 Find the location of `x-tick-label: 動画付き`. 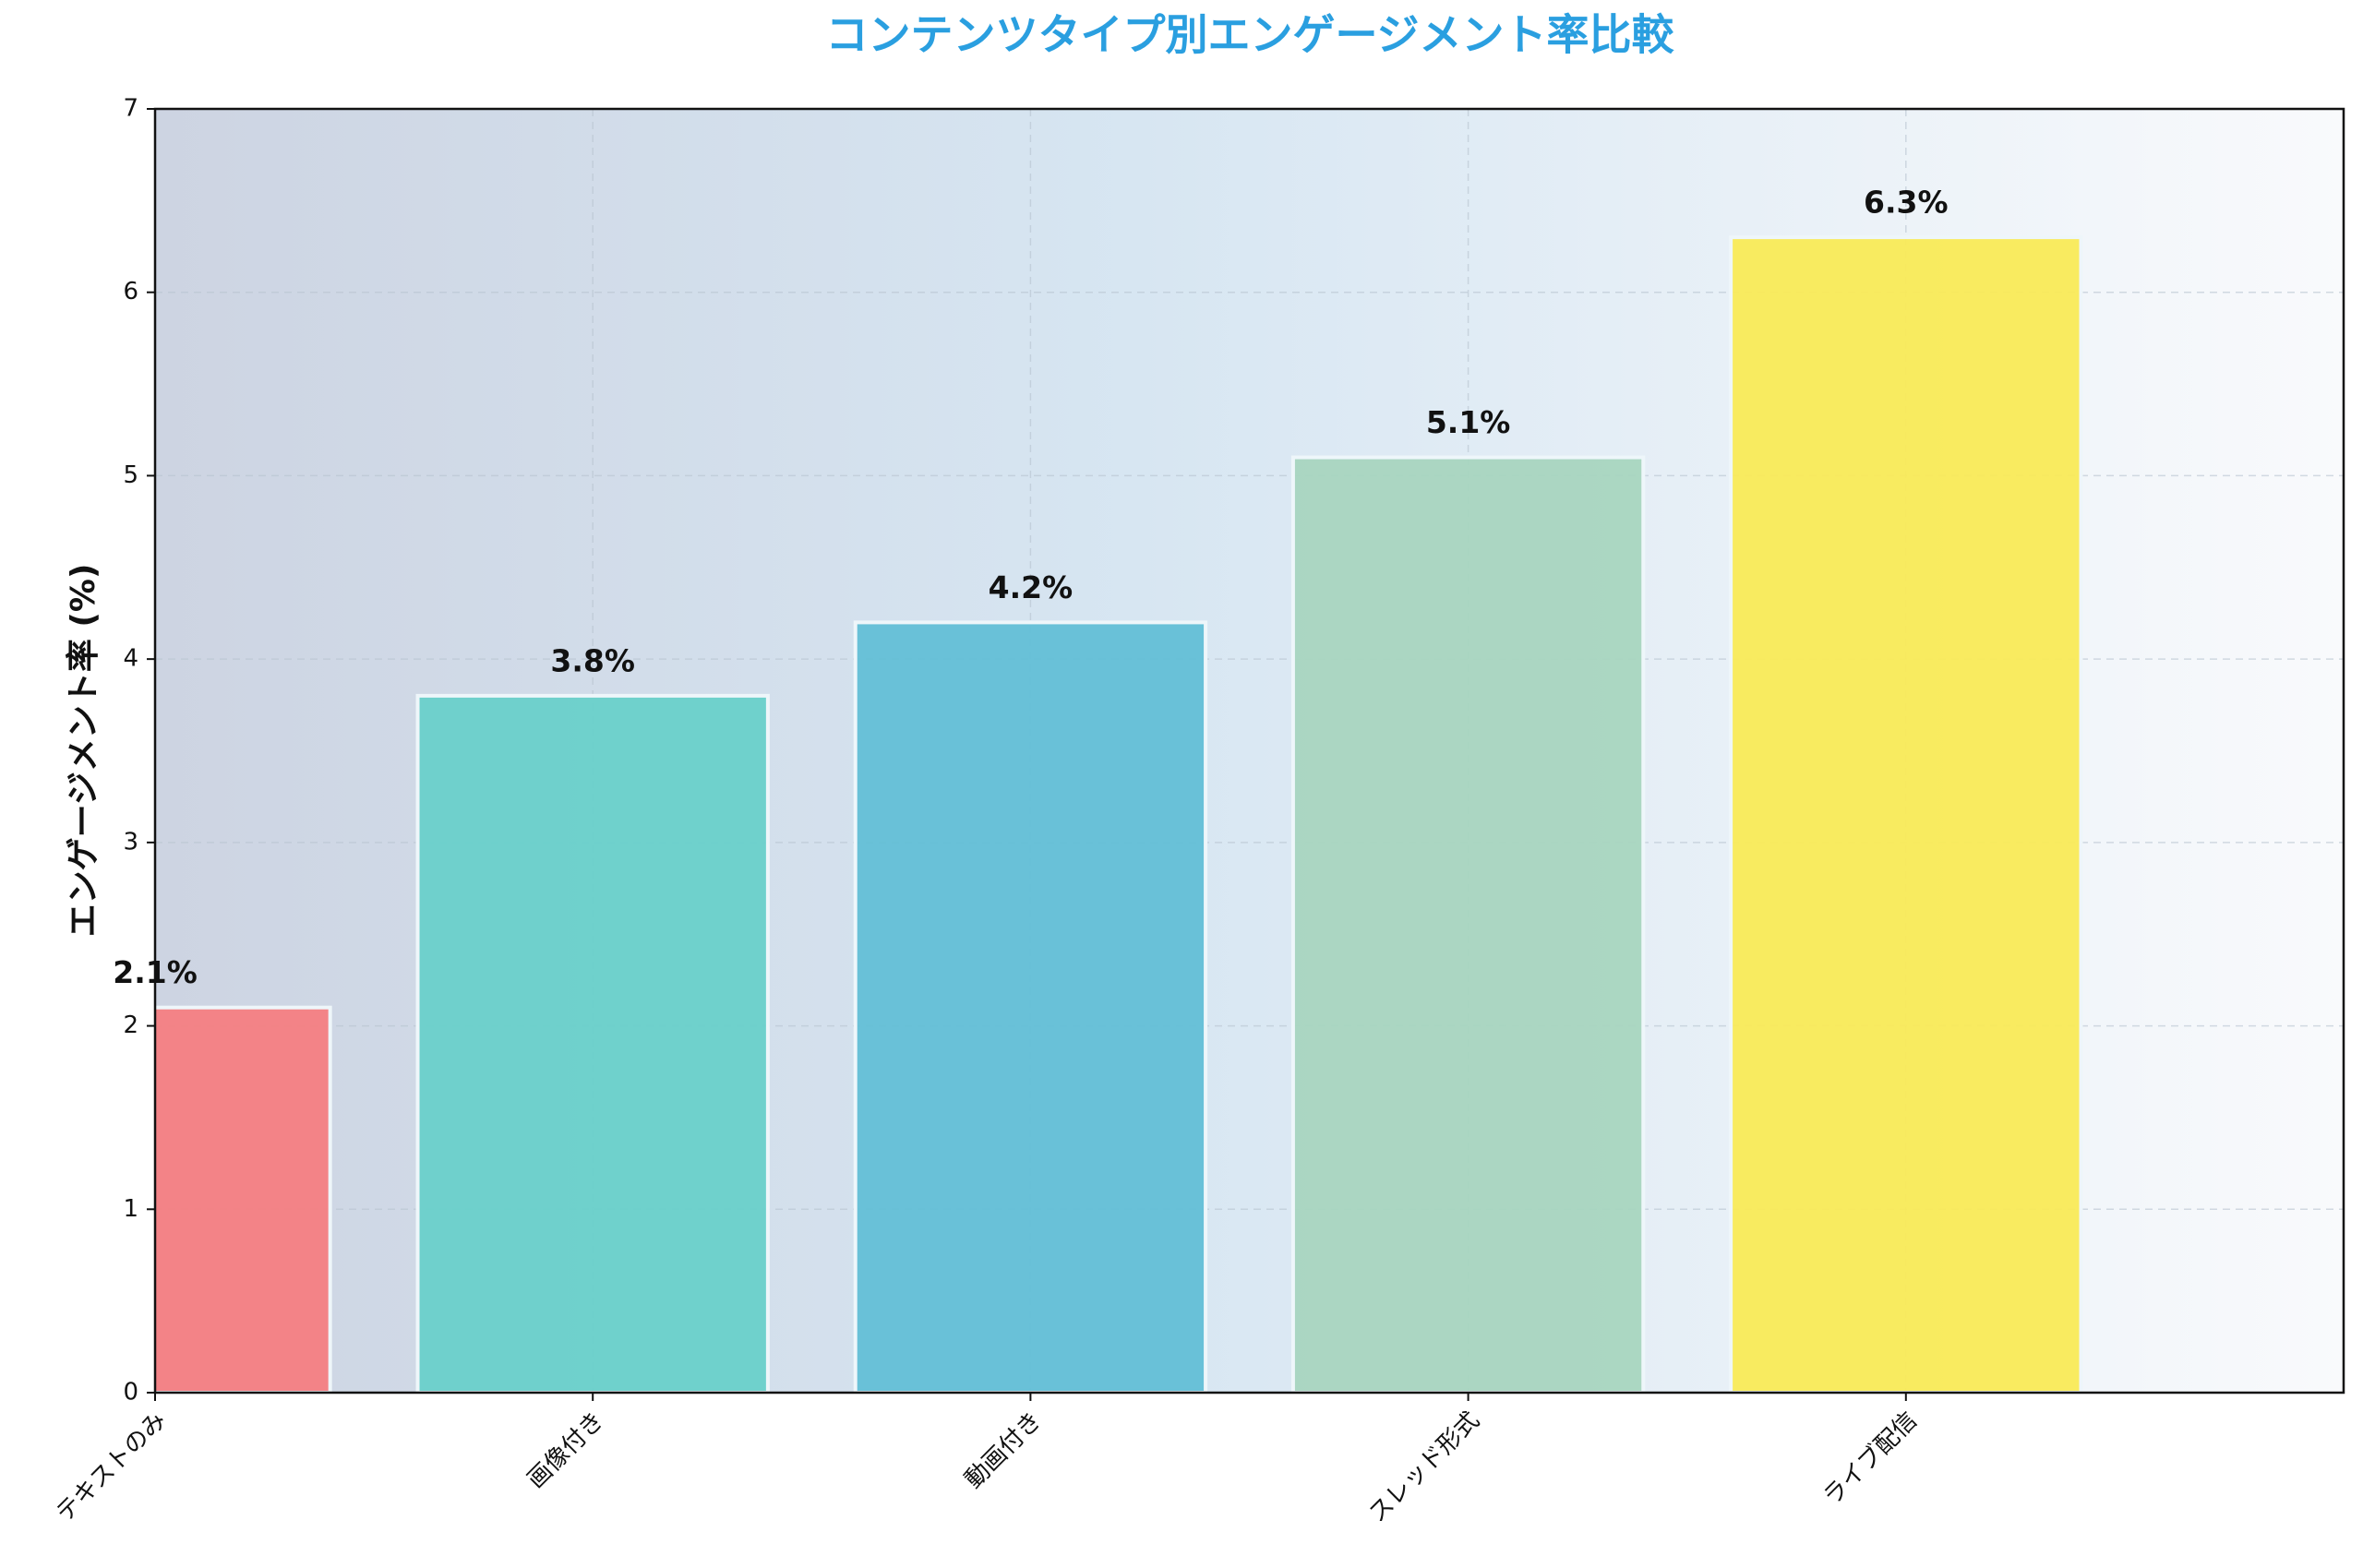

x-tick-label: 動画付き is located at coordinates (1004, 1450).